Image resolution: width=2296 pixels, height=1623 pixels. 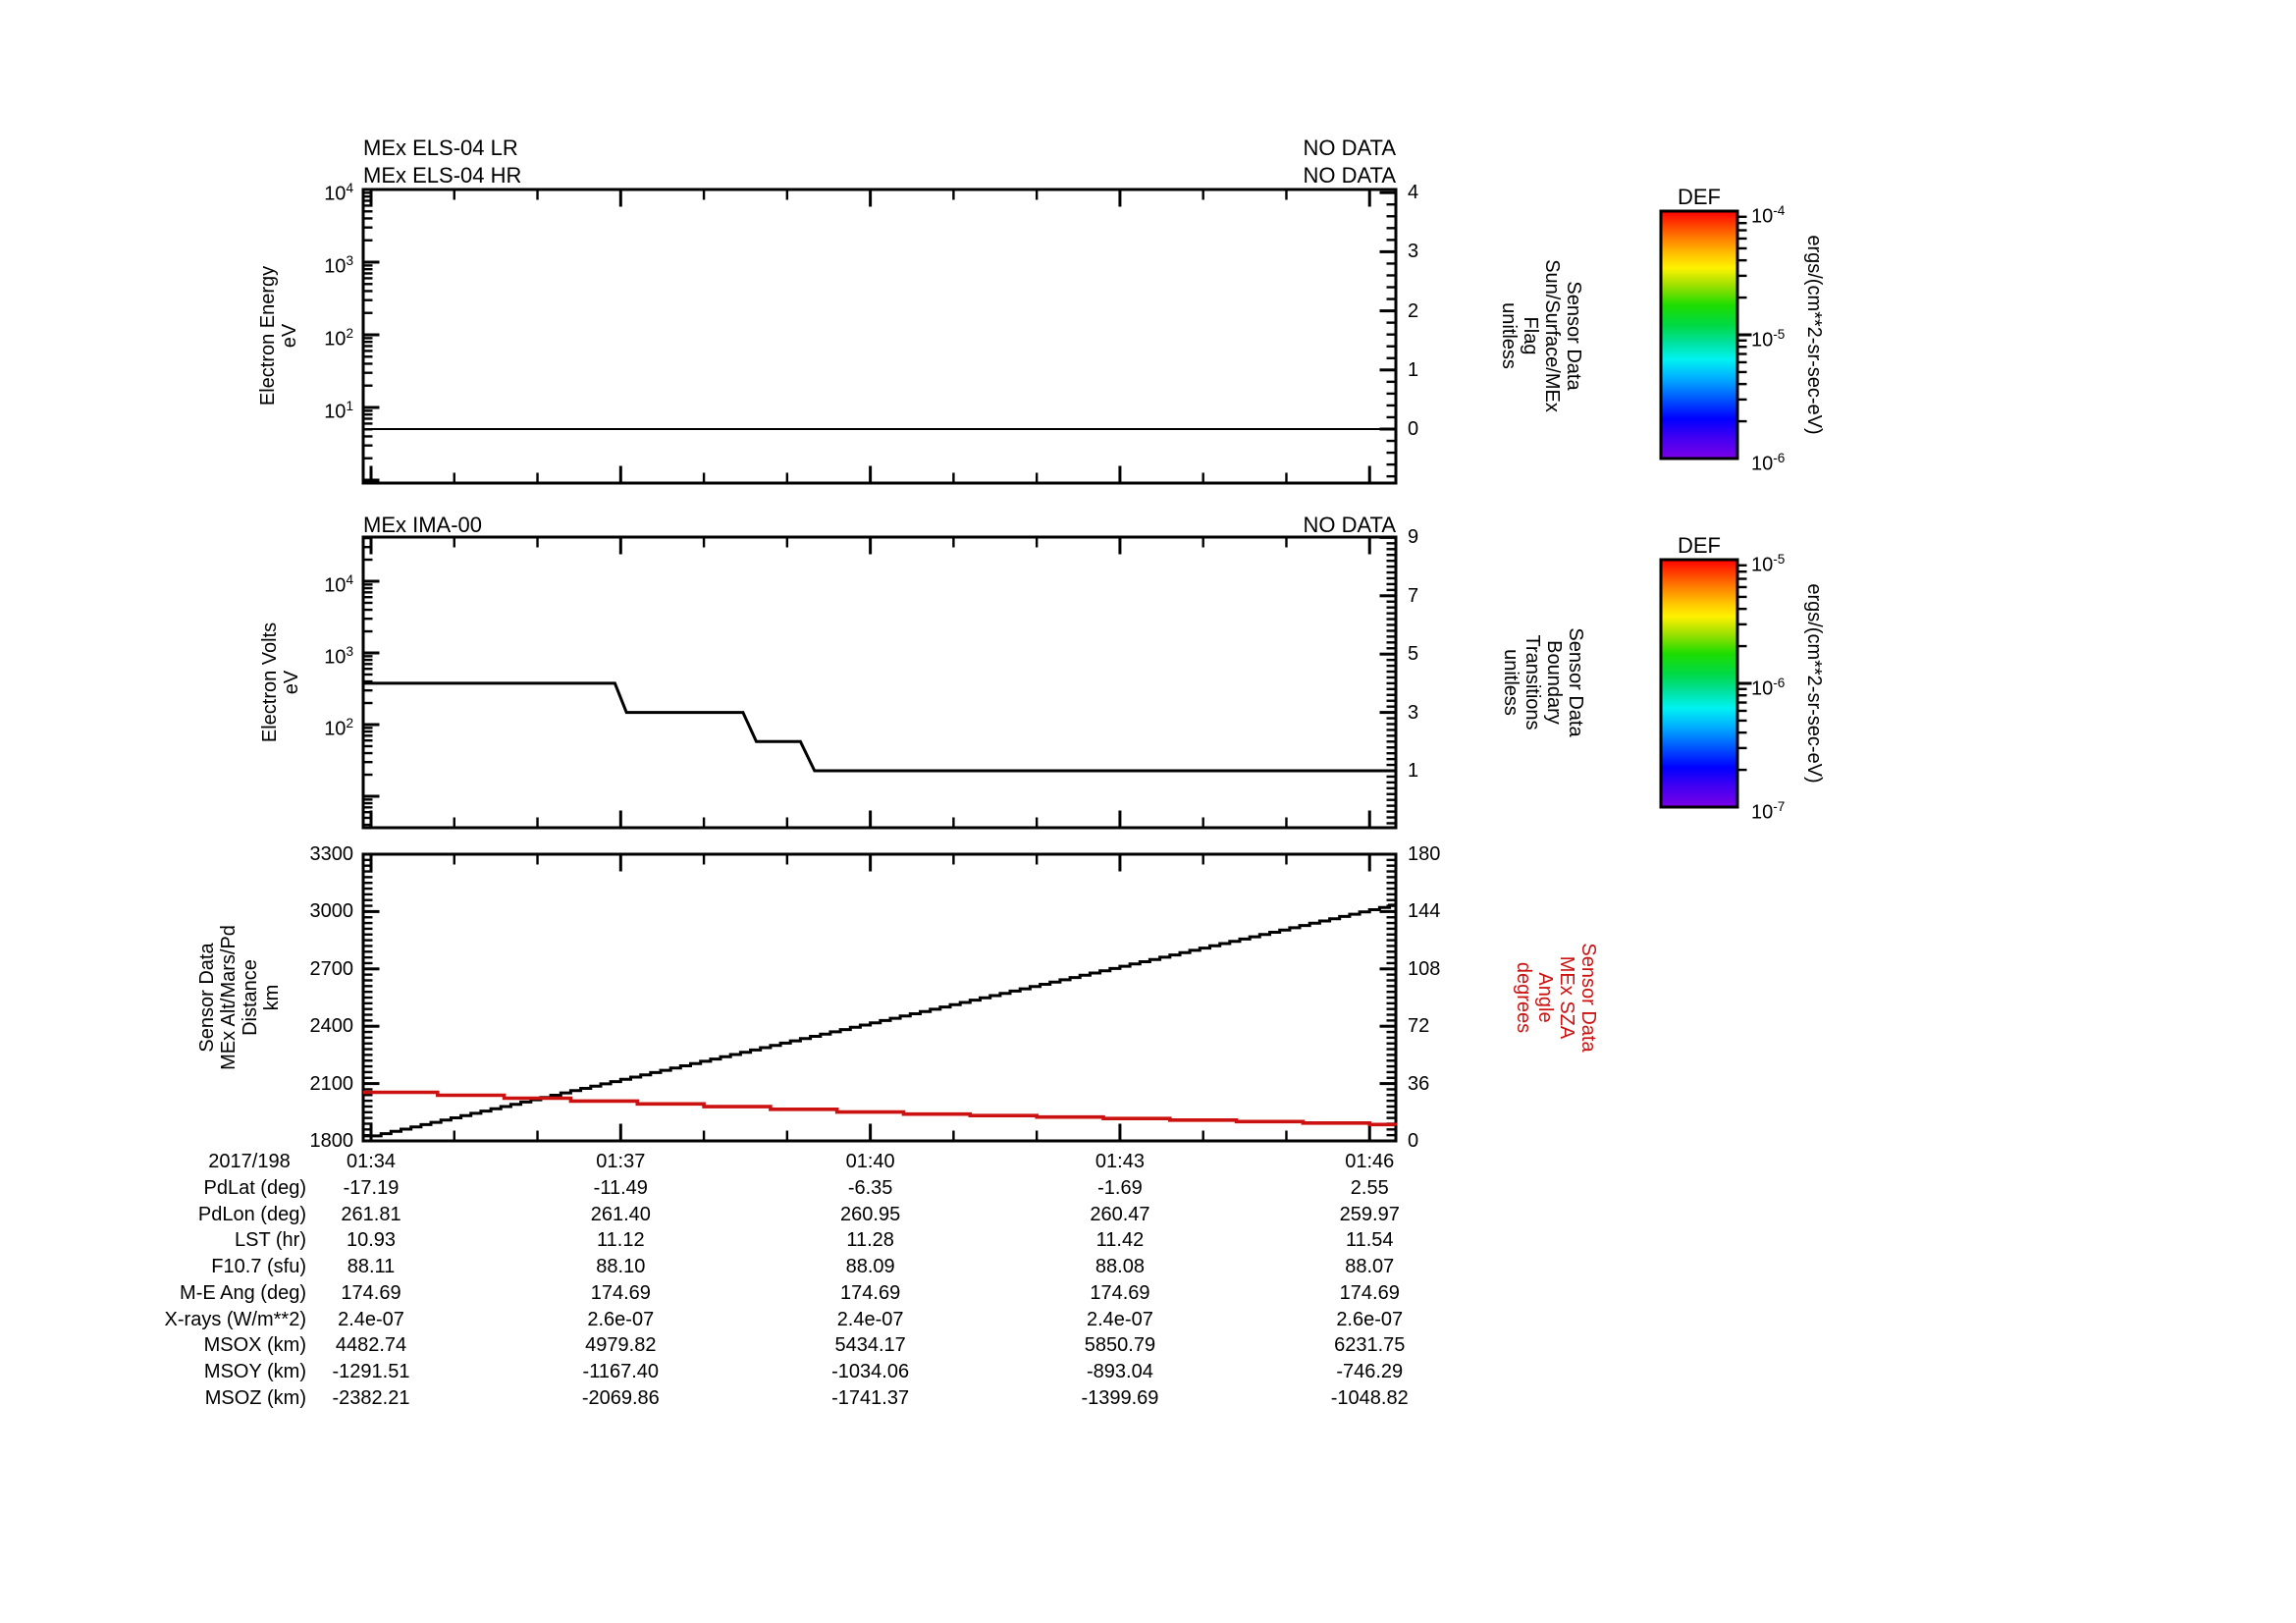 I want to click on table-row-label: F10.7 (sfu), so click(x=258, y=1267).